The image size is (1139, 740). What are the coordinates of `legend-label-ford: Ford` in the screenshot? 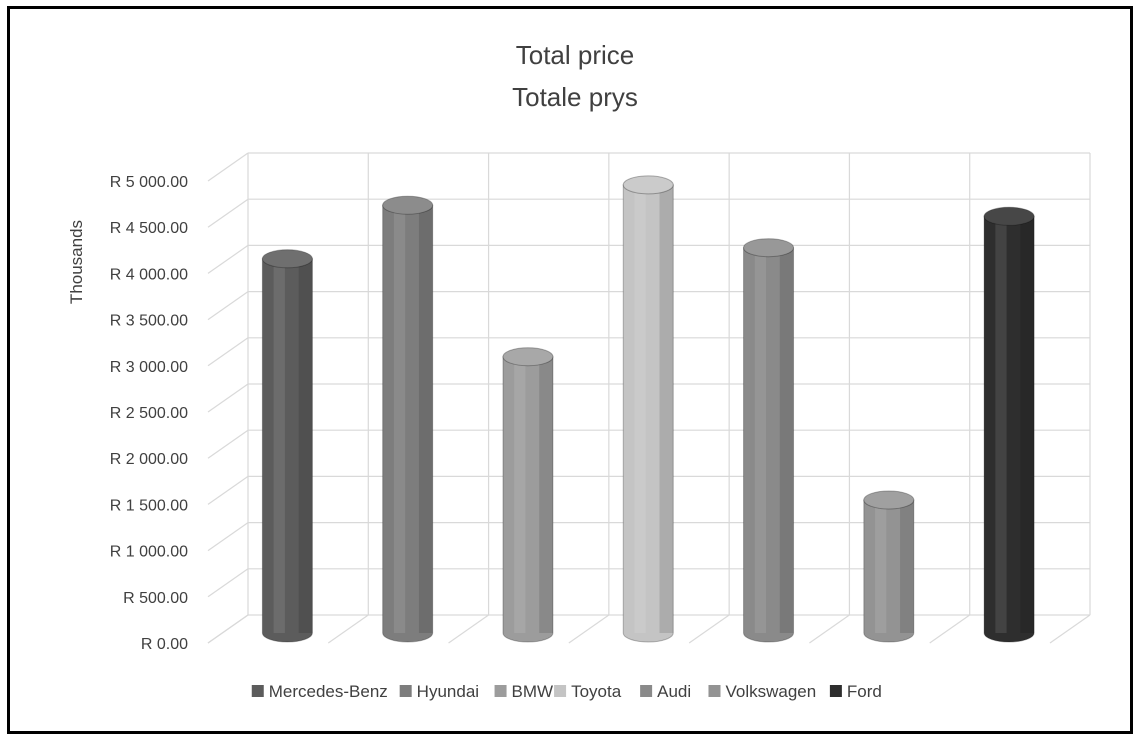 It's located at (864, 691).